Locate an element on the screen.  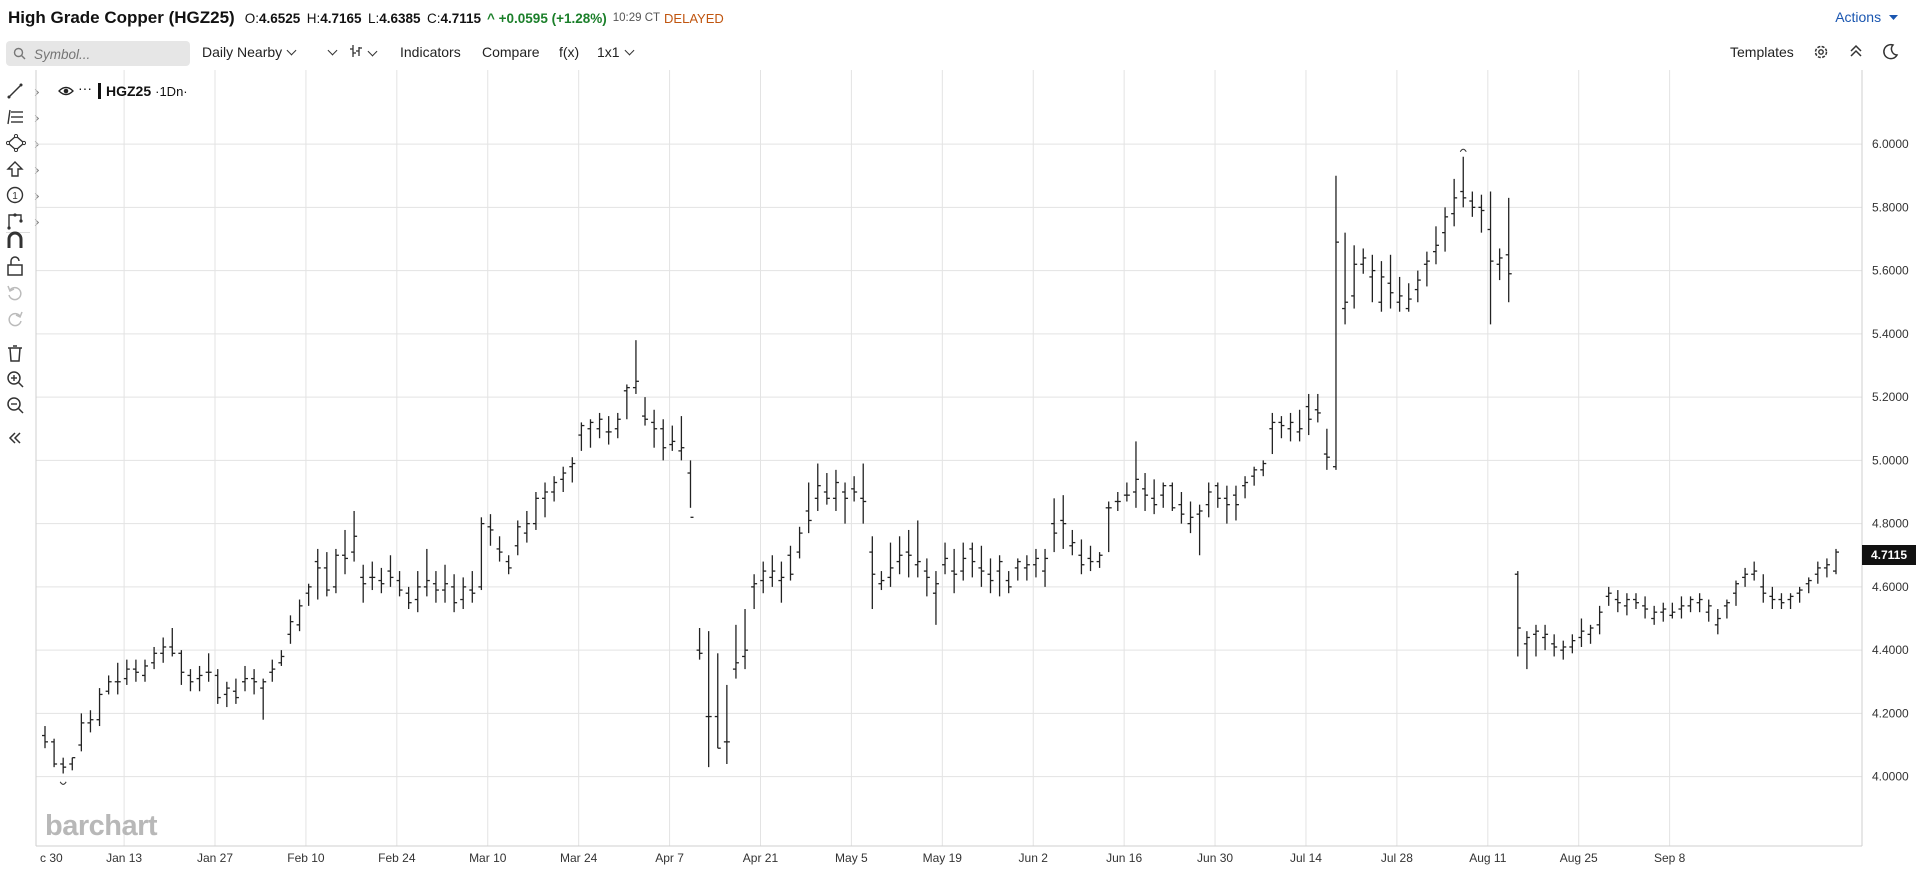
shape-tool is located at coordinates (22, 145).